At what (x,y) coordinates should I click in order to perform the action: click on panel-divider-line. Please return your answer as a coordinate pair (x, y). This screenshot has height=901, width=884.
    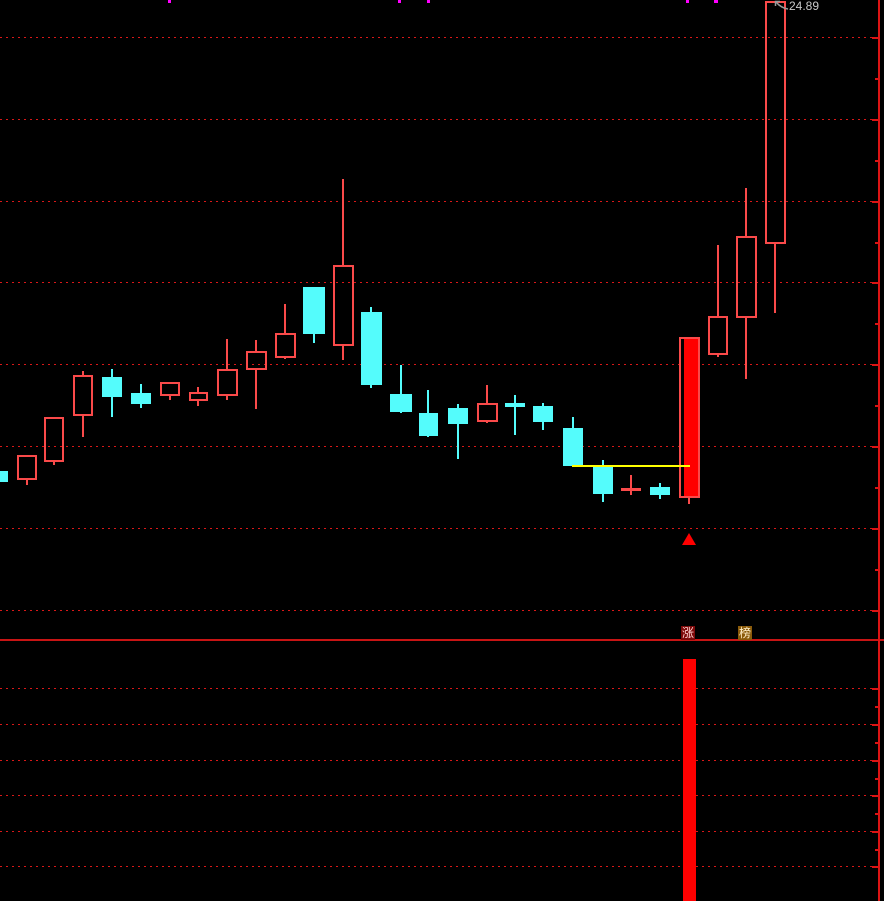
    Looking at the image, I should click on (442, 640).